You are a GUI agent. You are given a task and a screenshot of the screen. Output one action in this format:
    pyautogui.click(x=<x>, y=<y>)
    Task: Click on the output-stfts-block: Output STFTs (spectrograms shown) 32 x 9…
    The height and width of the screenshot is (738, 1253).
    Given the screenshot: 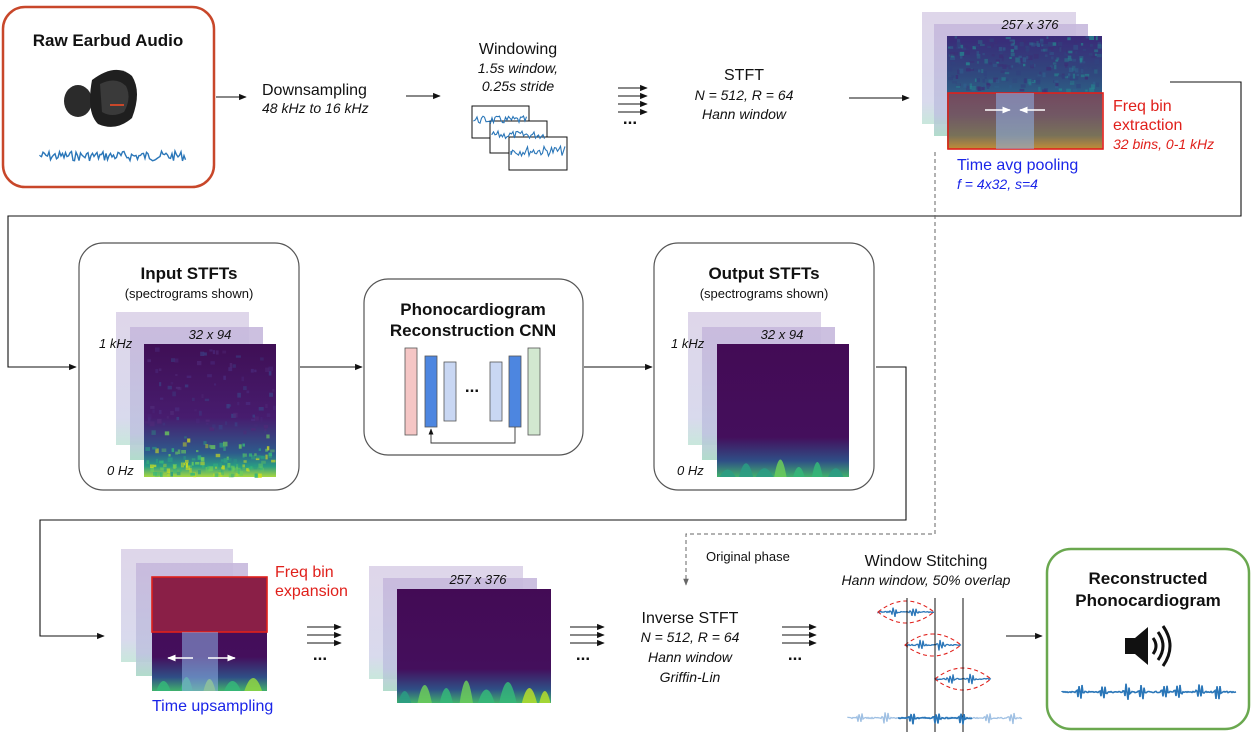 What is the action you would take?
    pyautogui.click(x=764, y=366)
    